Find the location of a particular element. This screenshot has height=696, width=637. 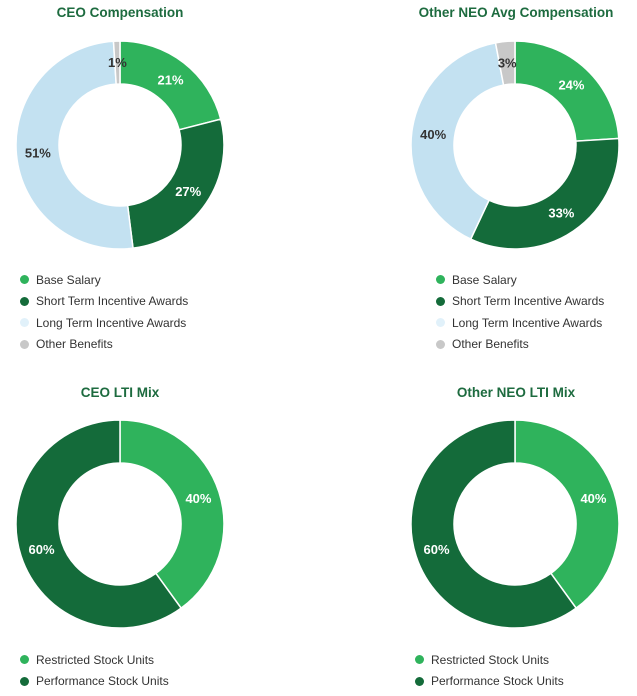

data-label-base-salary: 21% is located at coordinates (171, 79).